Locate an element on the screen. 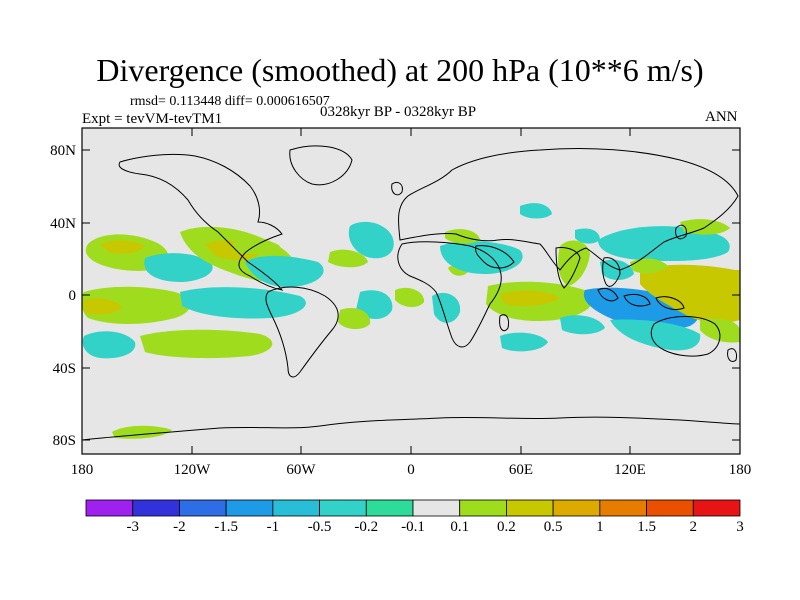 This screenshot has width=800, height=600. colorbar-label: -0.1 is located at coordinates (413, 527).